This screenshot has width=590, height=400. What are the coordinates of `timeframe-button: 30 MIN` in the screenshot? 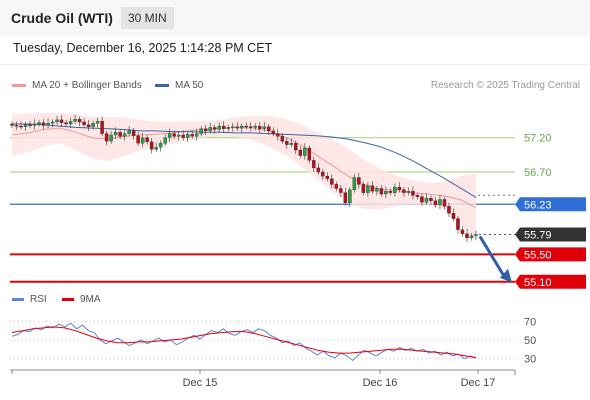 It's located at (147, 18).